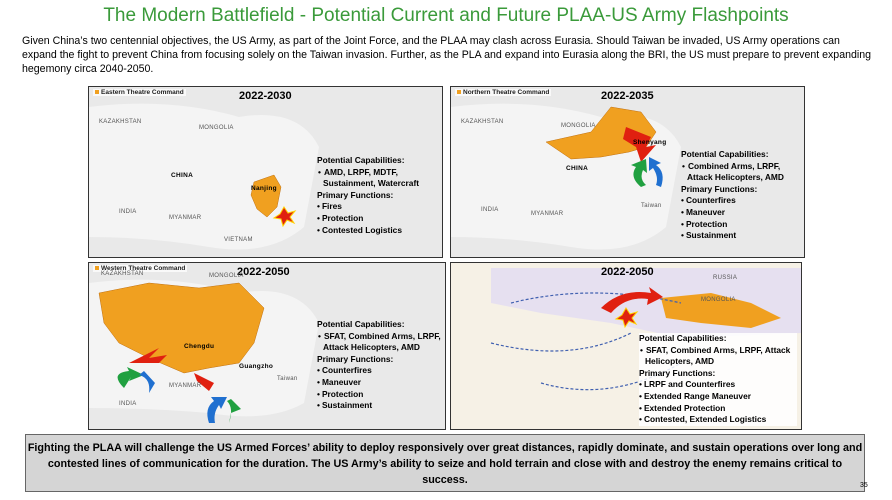 This screenshot has height=500, width=892. What do you see at coordinates (503, 92) in the screenshot?
I see `theatre-label: Northern Theatre Command` at bounding box center [503, 92].